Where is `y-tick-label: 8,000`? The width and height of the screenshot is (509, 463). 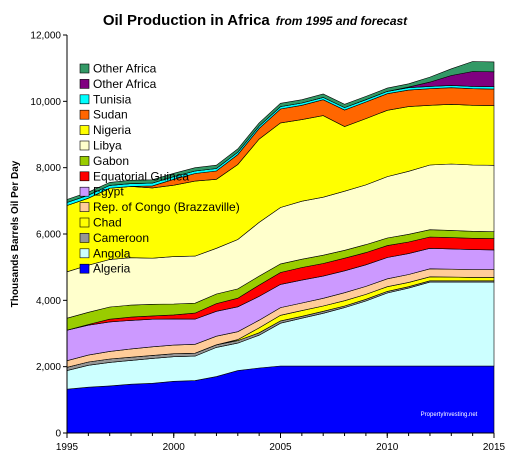 y-tick-label: 8,000 is located at coordinates (48, 168).